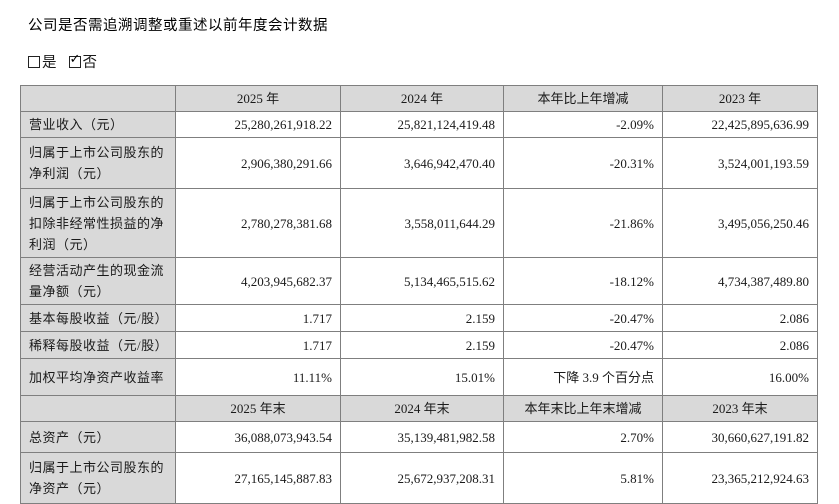 This screenshot has width=839, height=504. Describe the element at coordinates (422, 437) in the screenshot. I see `cell-2024: 35,139,481,982.58` at that location.